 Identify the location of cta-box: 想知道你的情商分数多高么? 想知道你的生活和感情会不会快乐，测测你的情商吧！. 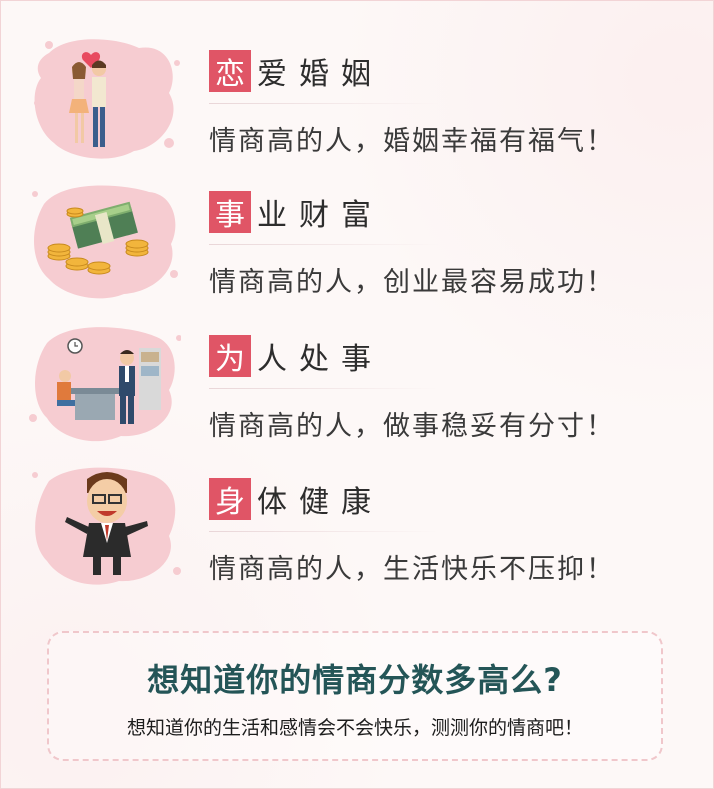
(355, 696).